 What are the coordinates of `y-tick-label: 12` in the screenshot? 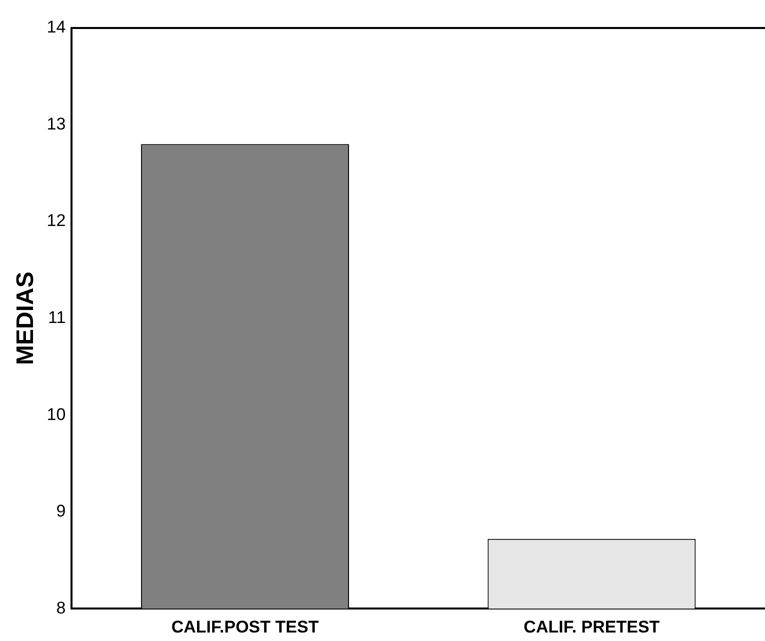 It's located at (56, 220).